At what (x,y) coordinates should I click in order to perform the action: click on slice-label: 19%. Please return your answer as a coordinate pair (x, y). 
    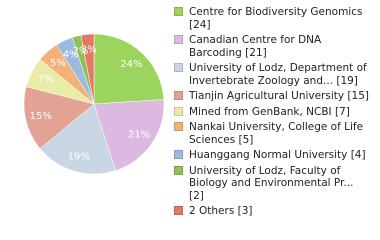
    Looking at the image, I should click on (79, 156).